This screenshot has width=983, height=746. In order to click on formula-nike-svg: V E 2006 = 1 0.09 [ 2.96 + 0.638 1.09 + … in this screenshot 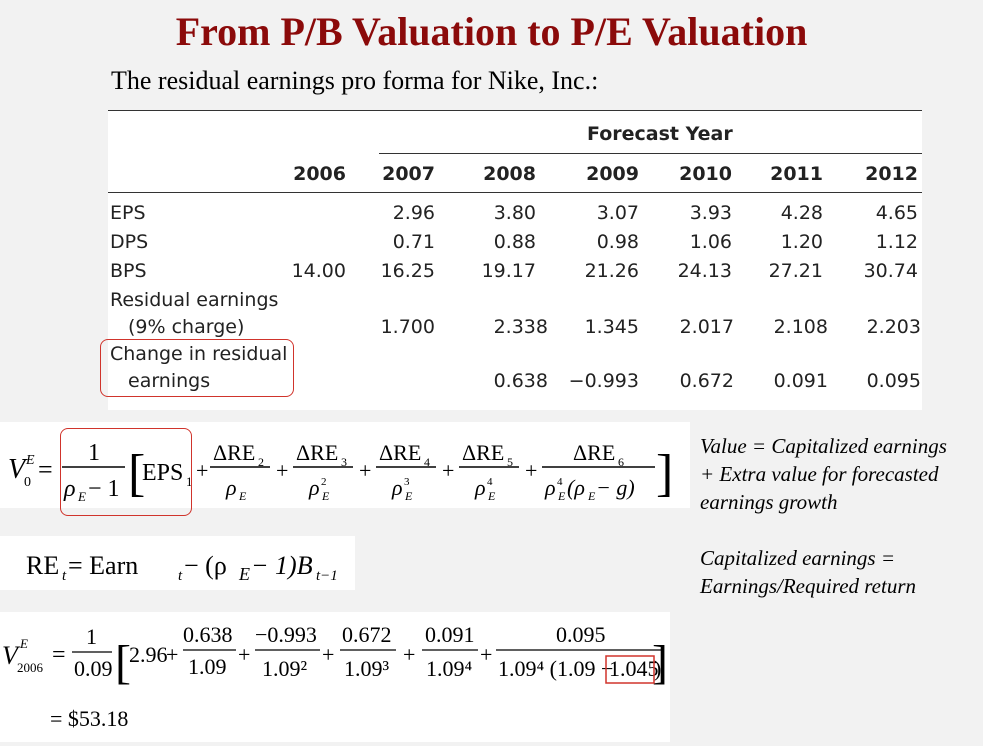, I will do `click(335, 676)`.